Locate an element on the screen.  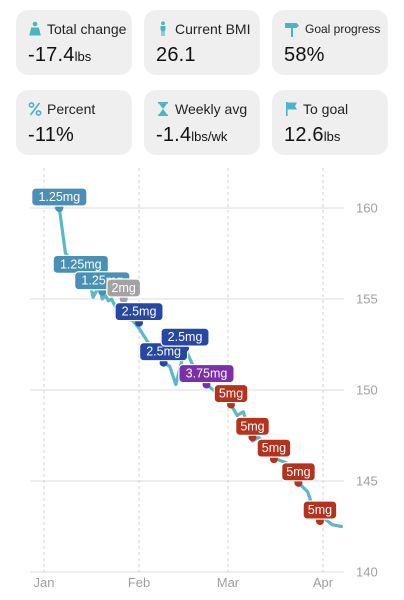
dose-label: 3.75mg is located at coordinates (207, 374).